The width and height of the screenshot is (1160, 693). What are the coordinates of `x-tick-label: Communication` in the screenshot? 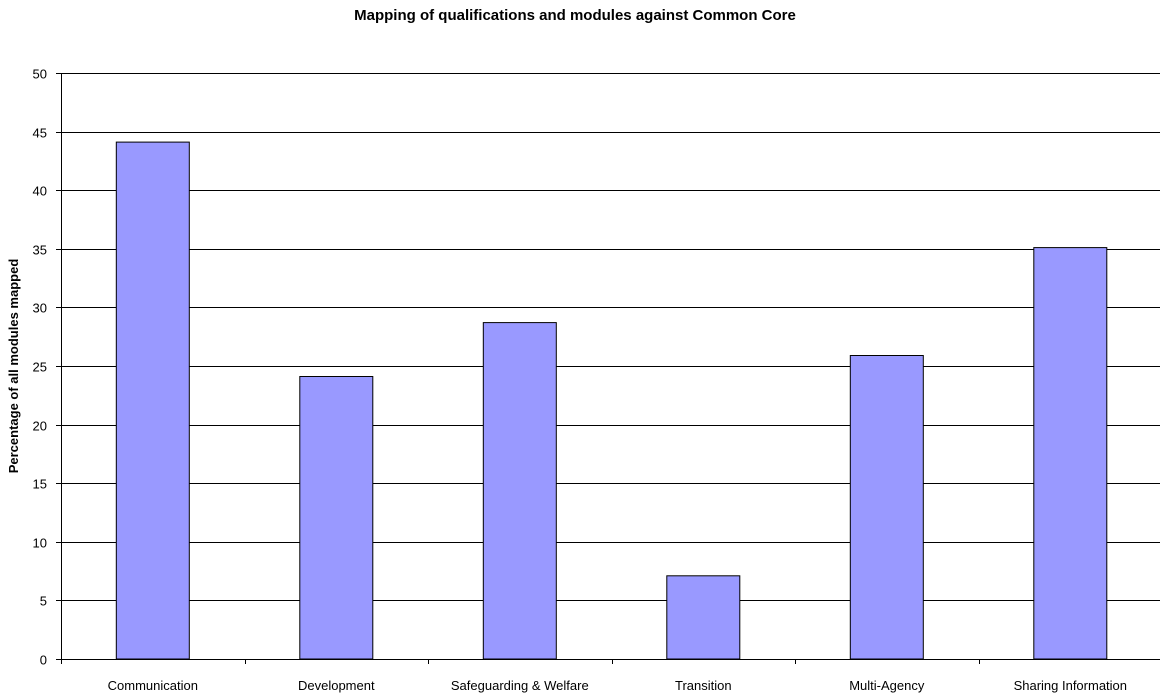 It's located at (153, 685).